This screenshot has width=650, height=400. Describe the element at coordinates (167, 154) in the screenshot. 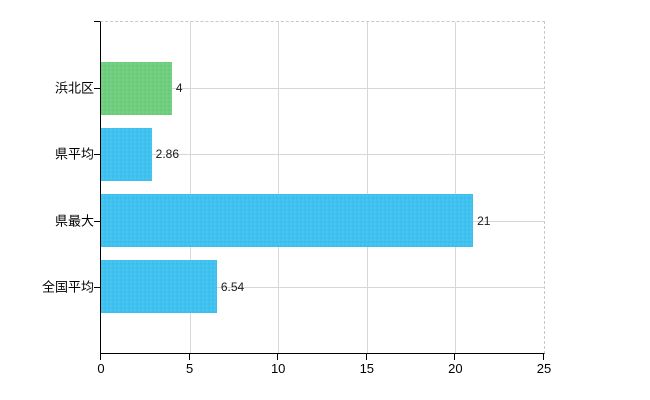

I see `value-label: 2.86` at that location.